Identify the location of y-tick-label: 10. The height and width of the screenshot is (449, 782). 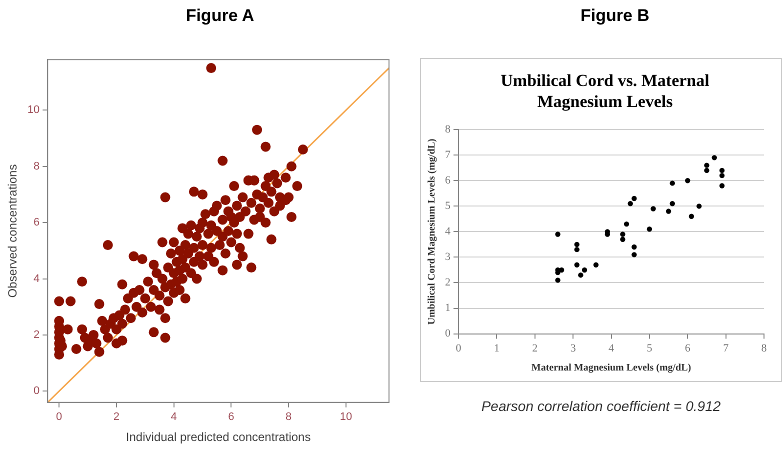
(33, 110).